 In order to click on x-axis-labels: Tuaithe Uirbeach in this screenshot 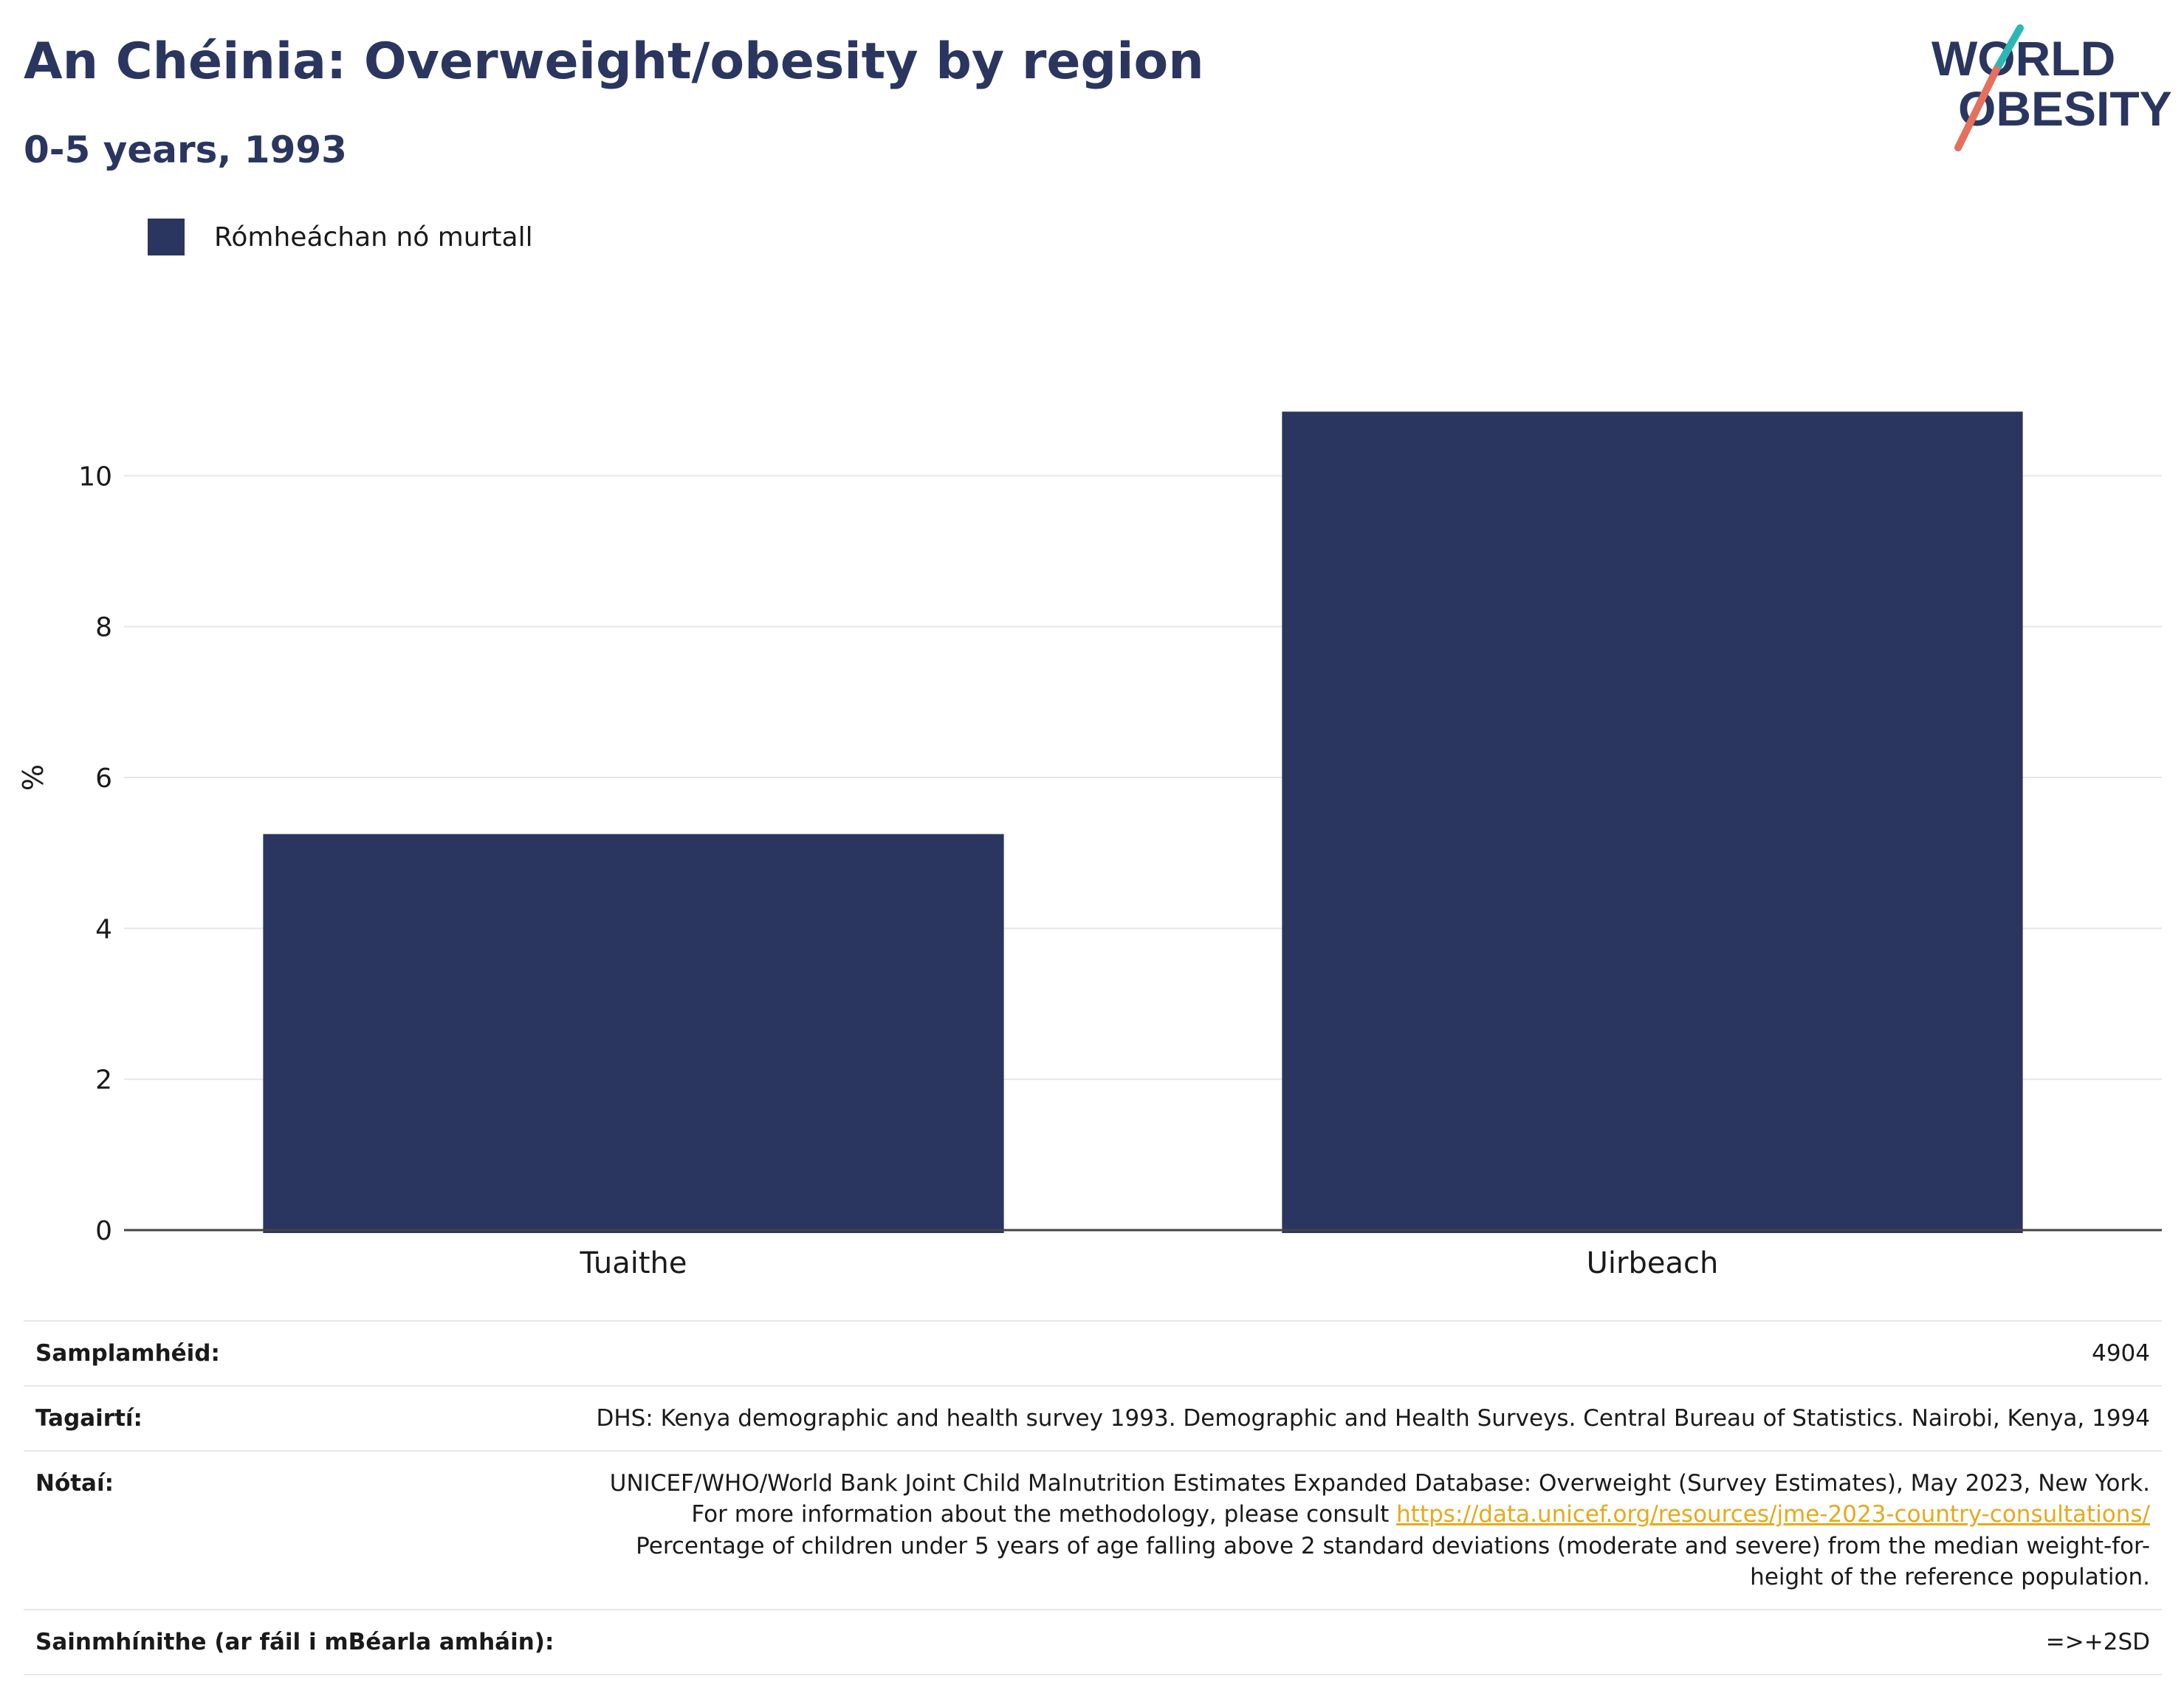, I will do `click(1150, 1263)`.